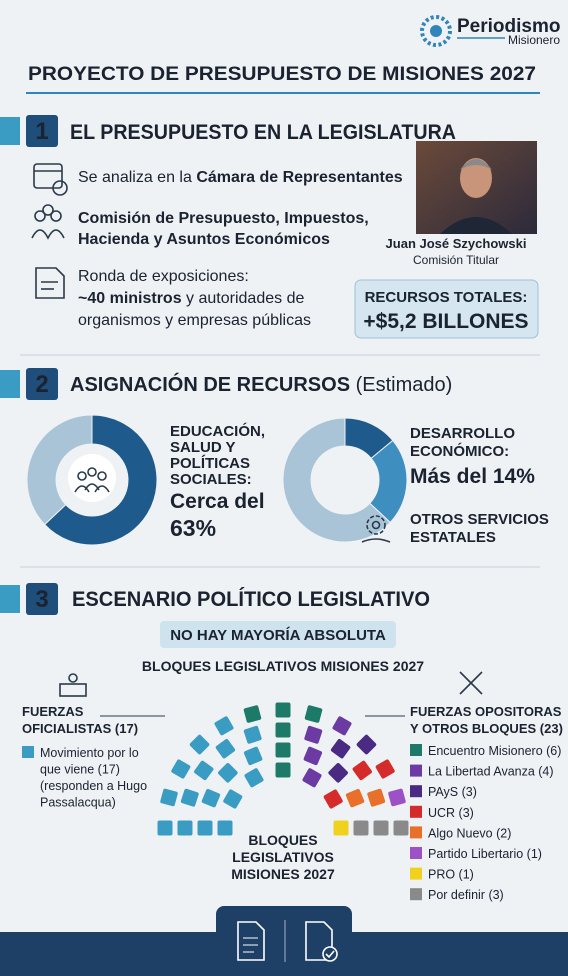 The image size is (568, 976). What do you see at coordinates (53, 711) in the screenshot?
I see `group-heading: FUERZAS` at bounding box center [53, 711].